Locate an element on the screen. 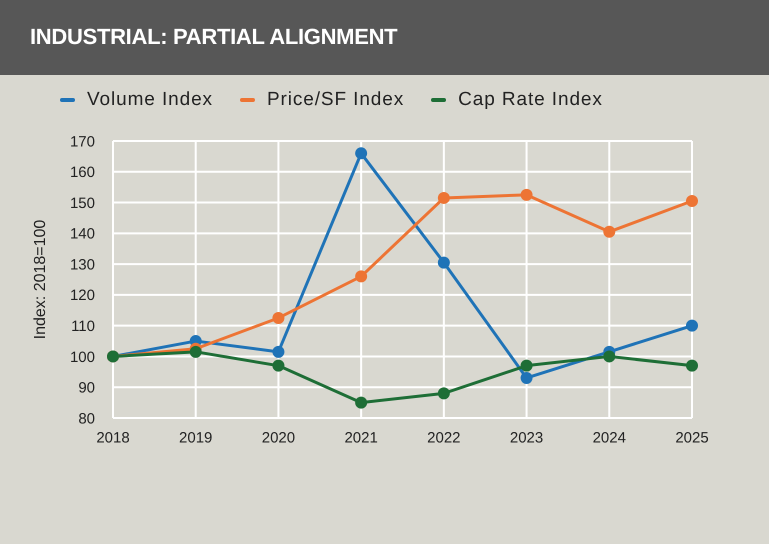  x-tick-label: 2022 is located at coordinates (444, 438).